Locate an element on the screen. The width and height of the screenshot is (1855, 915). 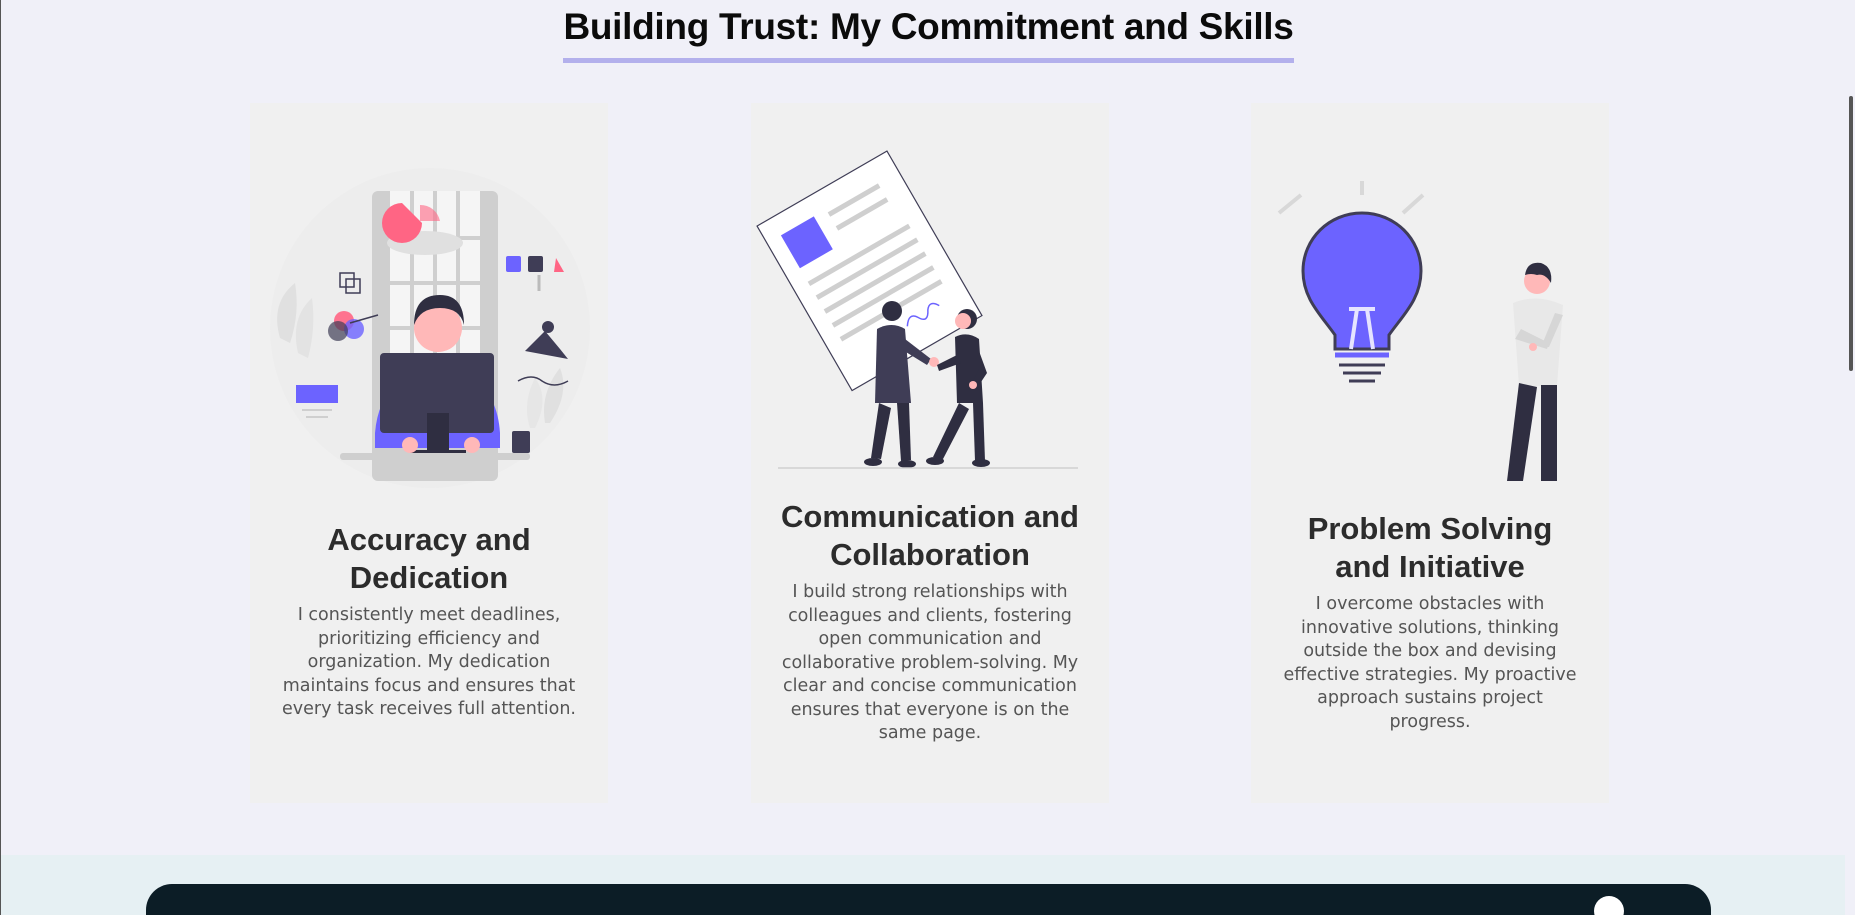
section-title: Building Trust: My Commitment and Skills is located at coordinates (928, 34).